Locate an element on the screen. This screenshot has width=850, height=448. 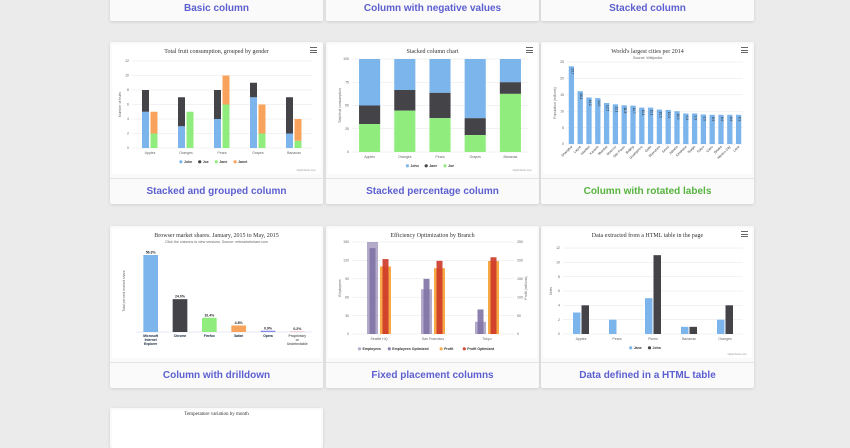
x-tick-label: Lima is located at coordinates (736, 149).